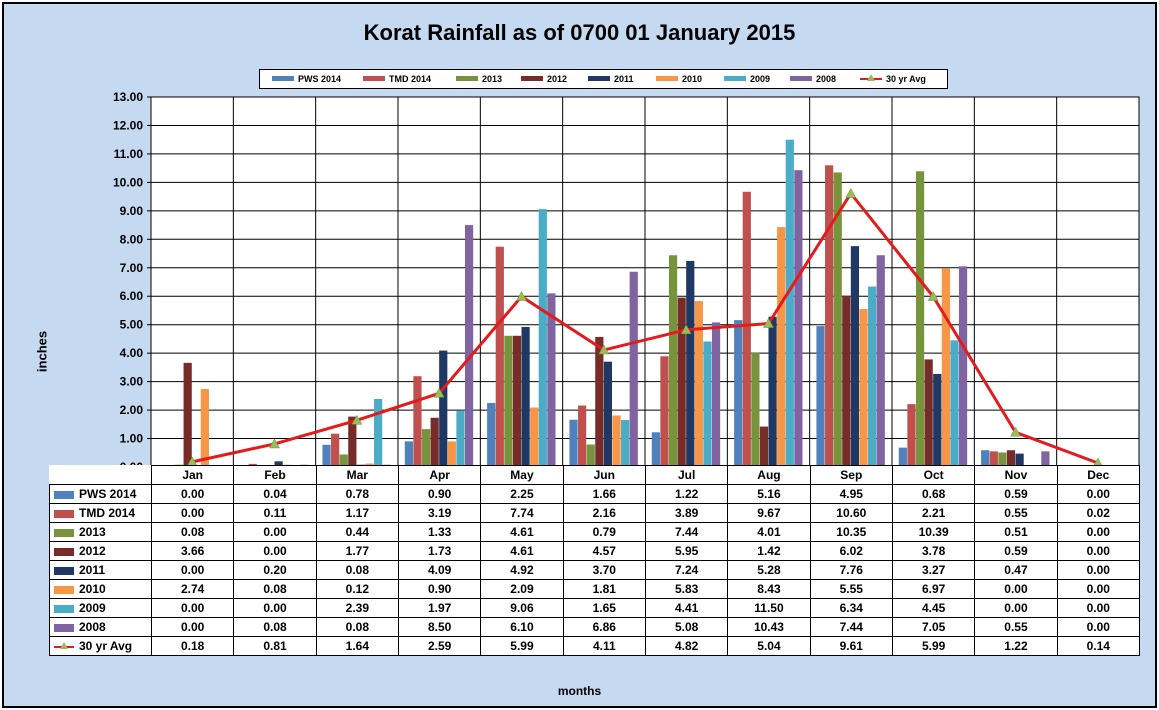 This screenshot has height=710, width=1159. What do you see at coordinates (851, 475) in the screenshot?
I see `x-tick-label: Sep` at bounding box center [851, 475].